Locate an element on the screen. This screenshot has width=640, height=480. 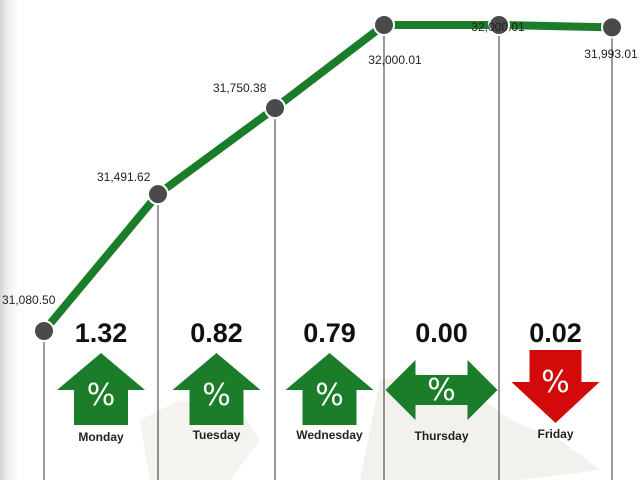
point-value-label-5: 31,993.01 is located at coordinates (611, 54).